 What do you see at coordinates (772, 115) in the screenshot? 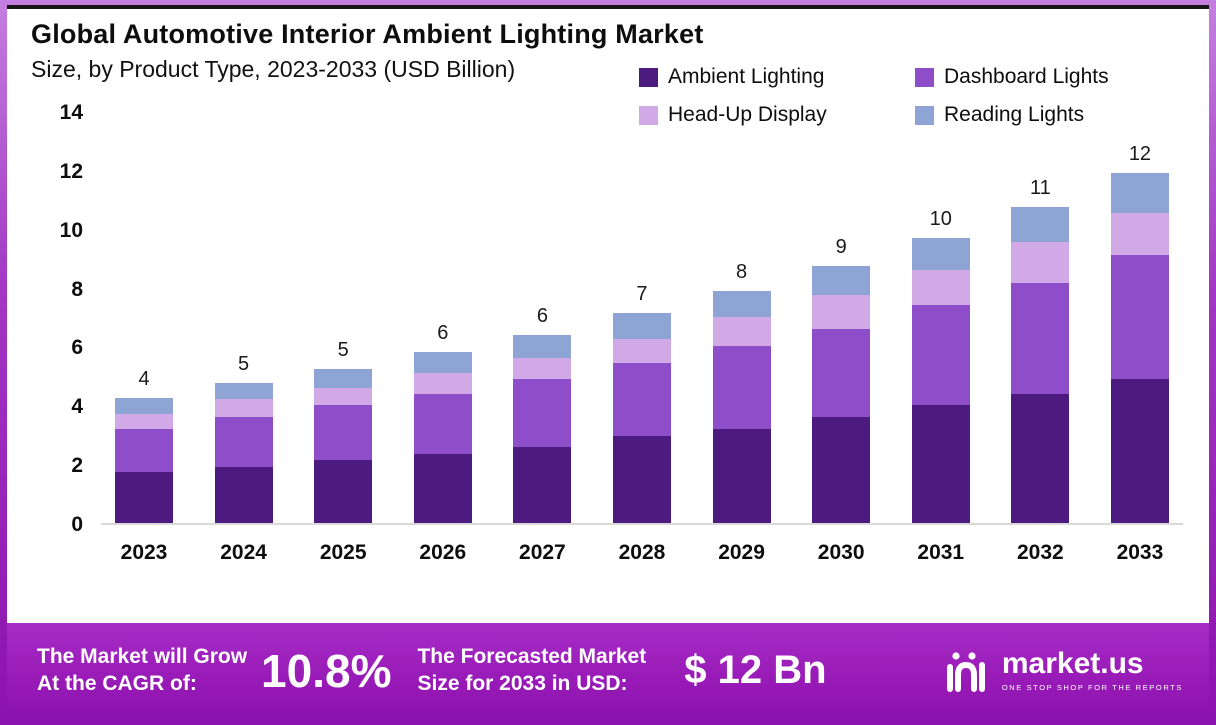
I see `legend-item-head-up-display: Head-Up Display` at bounding box center [772, 115].